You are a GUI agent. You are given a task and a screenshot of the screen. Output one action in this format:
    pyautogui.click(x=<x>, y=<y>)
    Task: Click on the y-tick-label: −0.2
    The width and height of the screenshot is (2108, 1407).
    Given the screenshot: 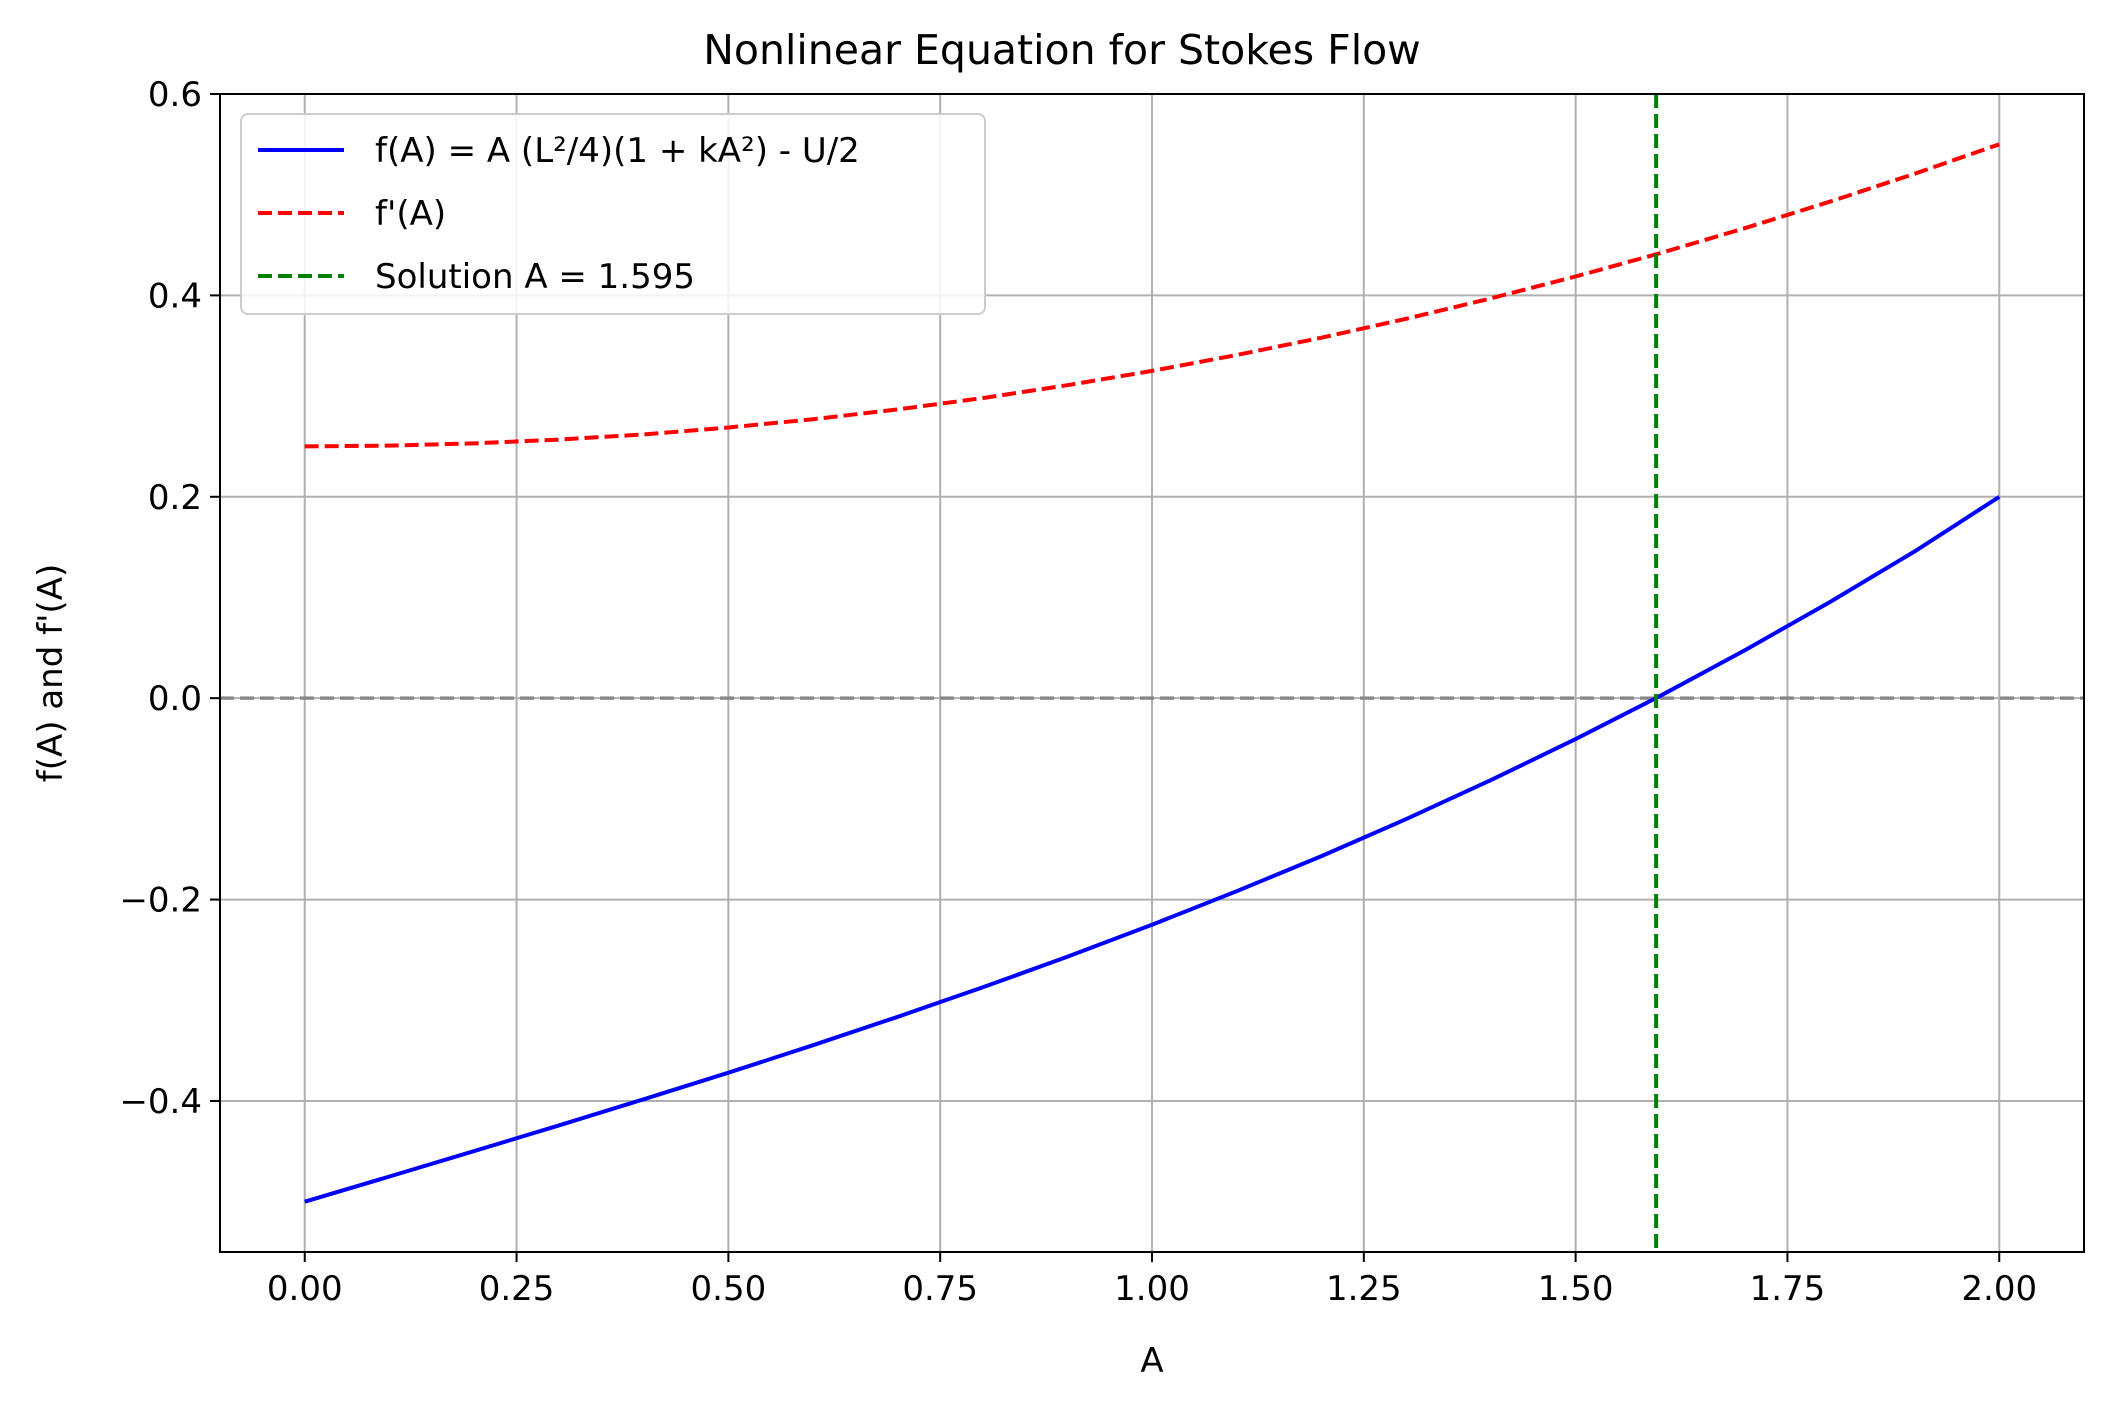 What is the action you would take?
    pyautogui.click(x=160, y=901)
    